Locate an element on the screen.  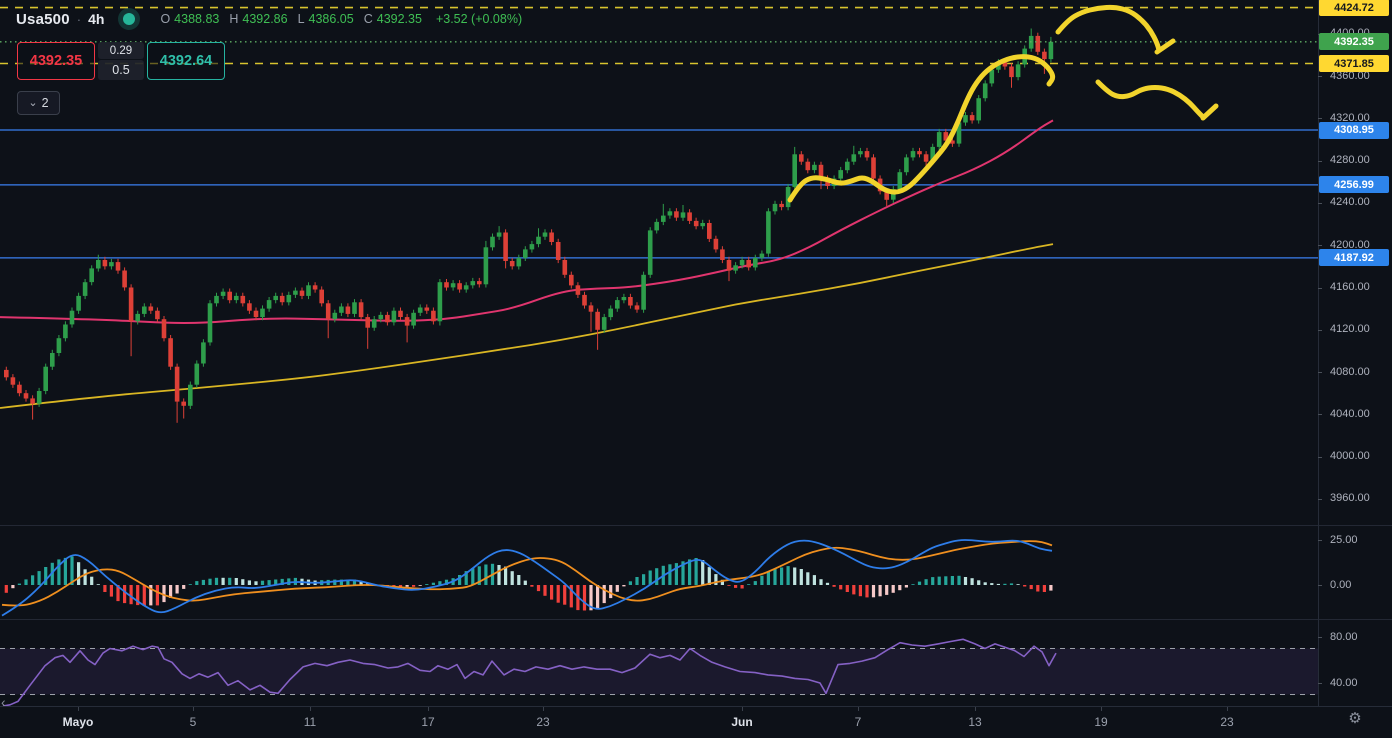
macd-signal-line is located at coordinates (527, 573).